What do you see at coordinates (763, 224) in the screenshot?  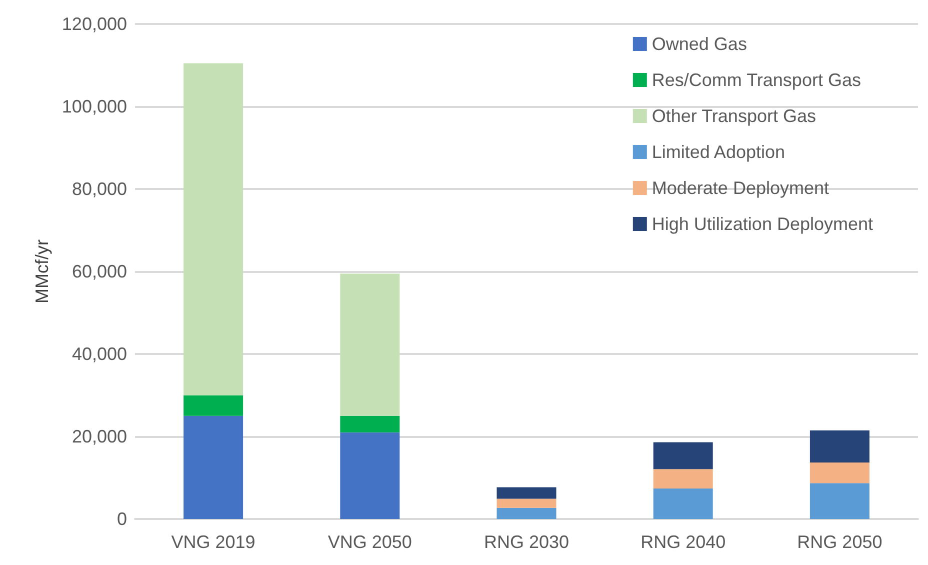 I see `legend-label: High Utilization Deployment` at bounding box center [763, 224].